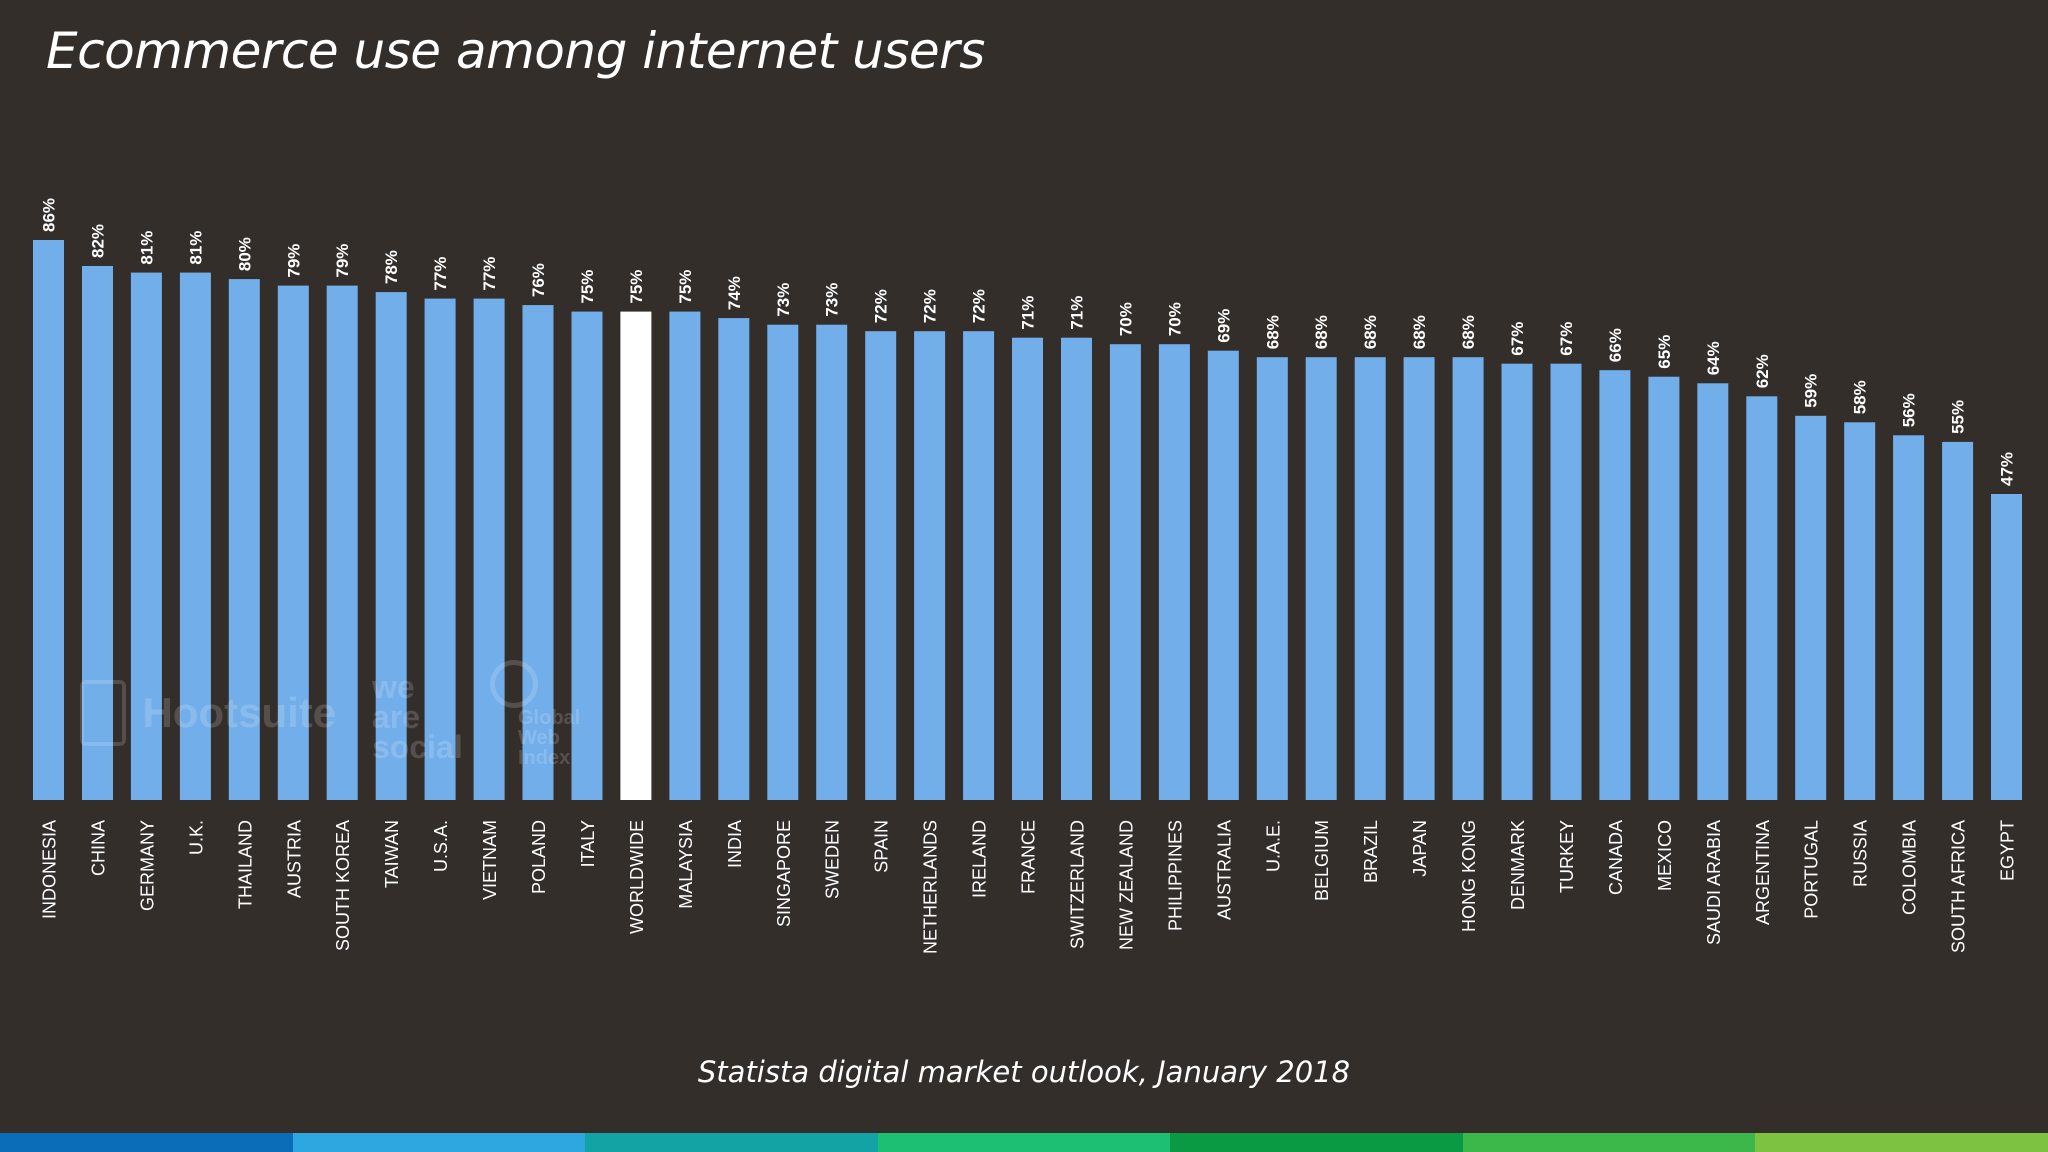 The width and height of the screenshot is (2048, 1152). I want to click on category-label-singapore: SINGAPORE, so click(784, 873).